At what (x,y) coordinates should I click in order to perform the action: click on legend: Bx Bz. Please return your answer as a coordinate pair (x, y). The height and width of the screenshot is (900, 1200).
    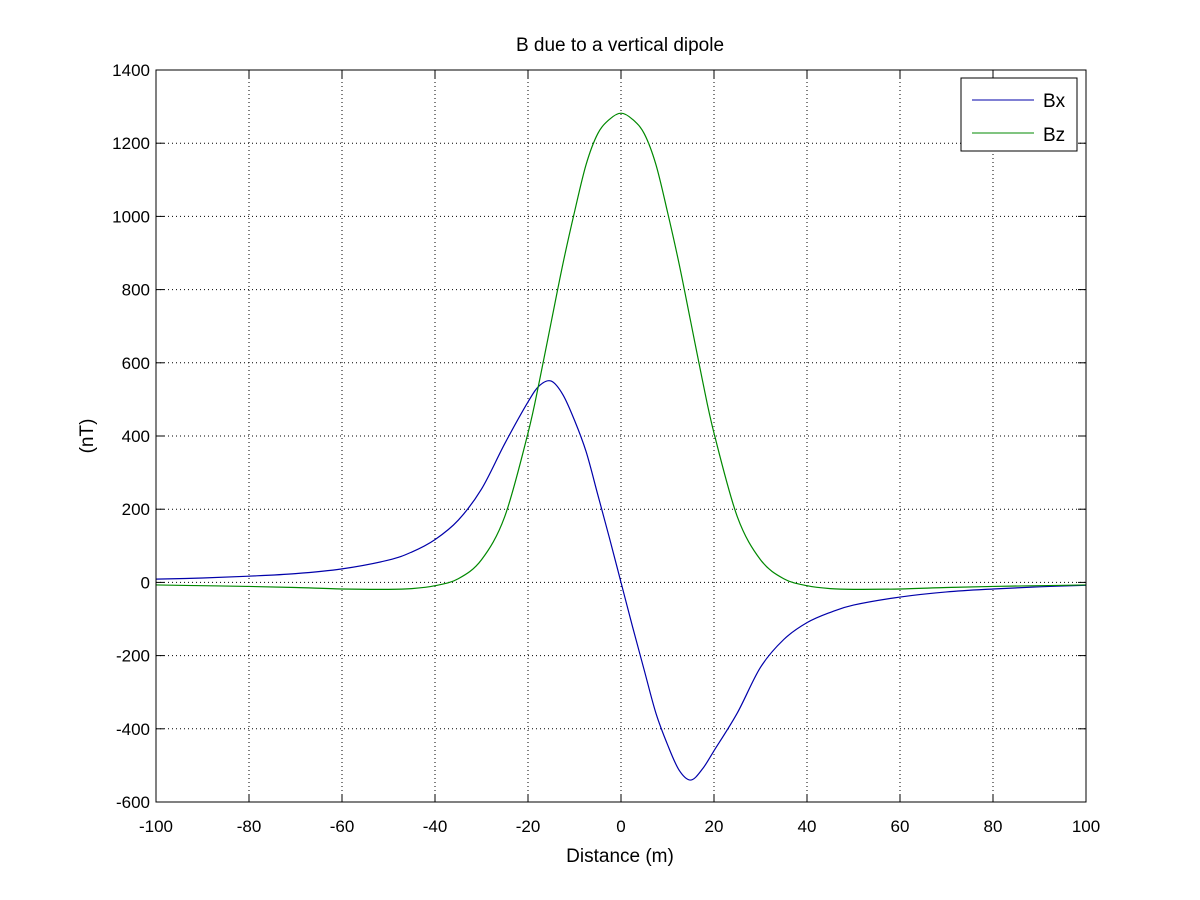
    Looking at the image, I should click on (1019, 114).